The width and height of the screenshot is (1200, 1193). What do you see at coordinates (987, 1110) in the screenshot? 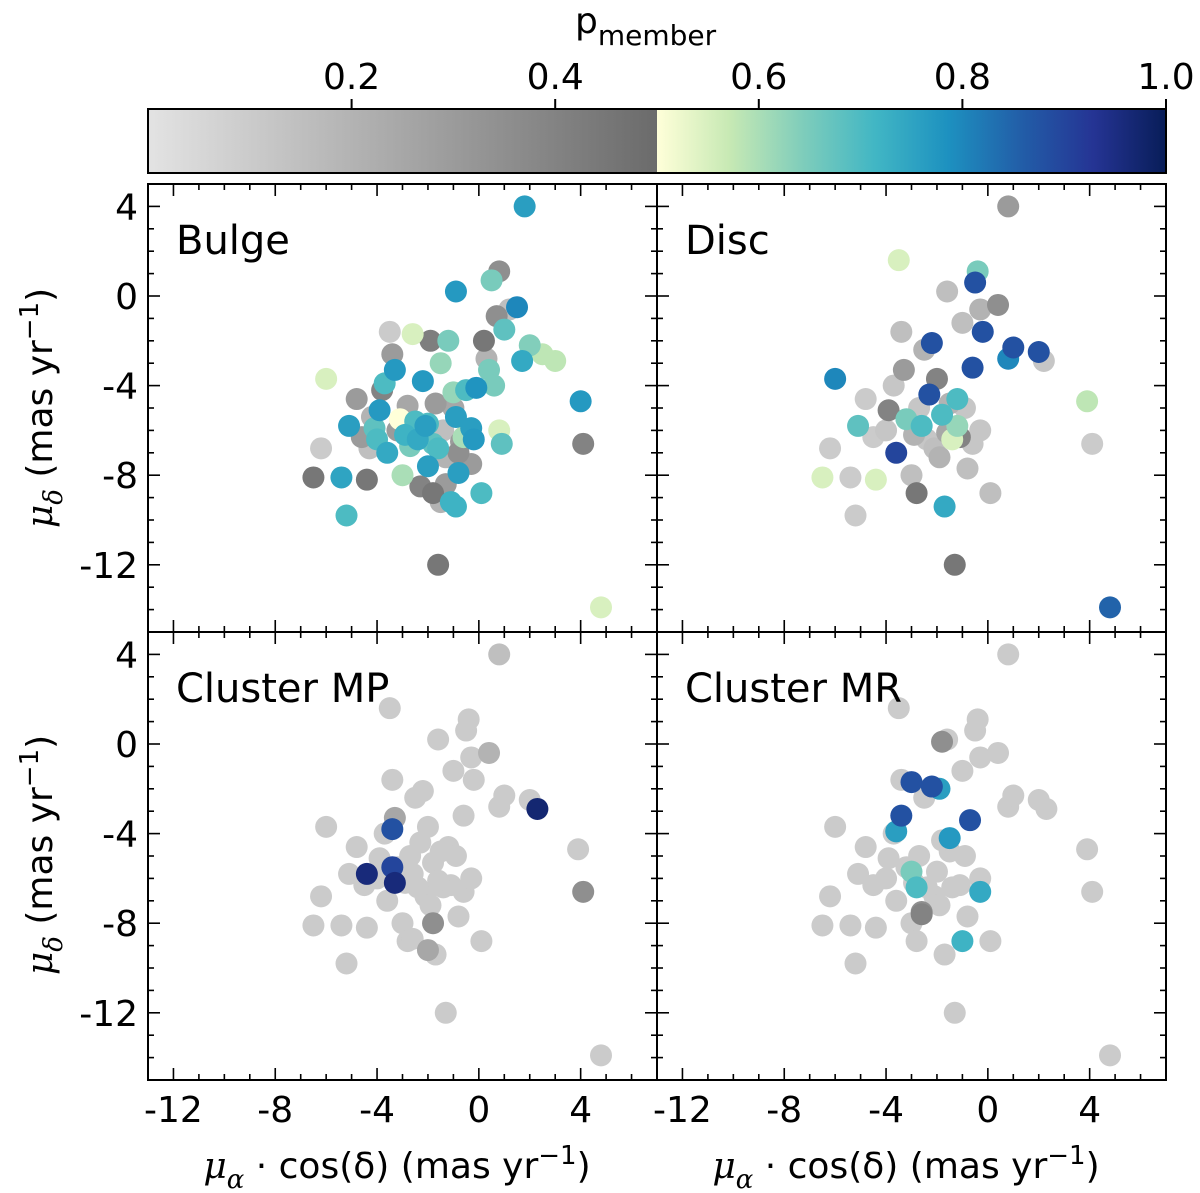
I see `x-tick-label: 0` at bounding box center [987, 1110].